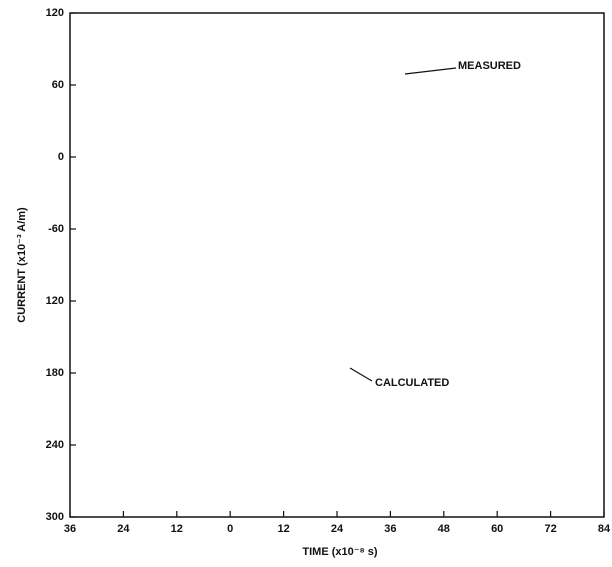 This screenshot has height=567, width=612. What do you see at coordinates (56, 229) in the screenshot?
I see `y-tick-label: -60` at bounding box center [56, 229].